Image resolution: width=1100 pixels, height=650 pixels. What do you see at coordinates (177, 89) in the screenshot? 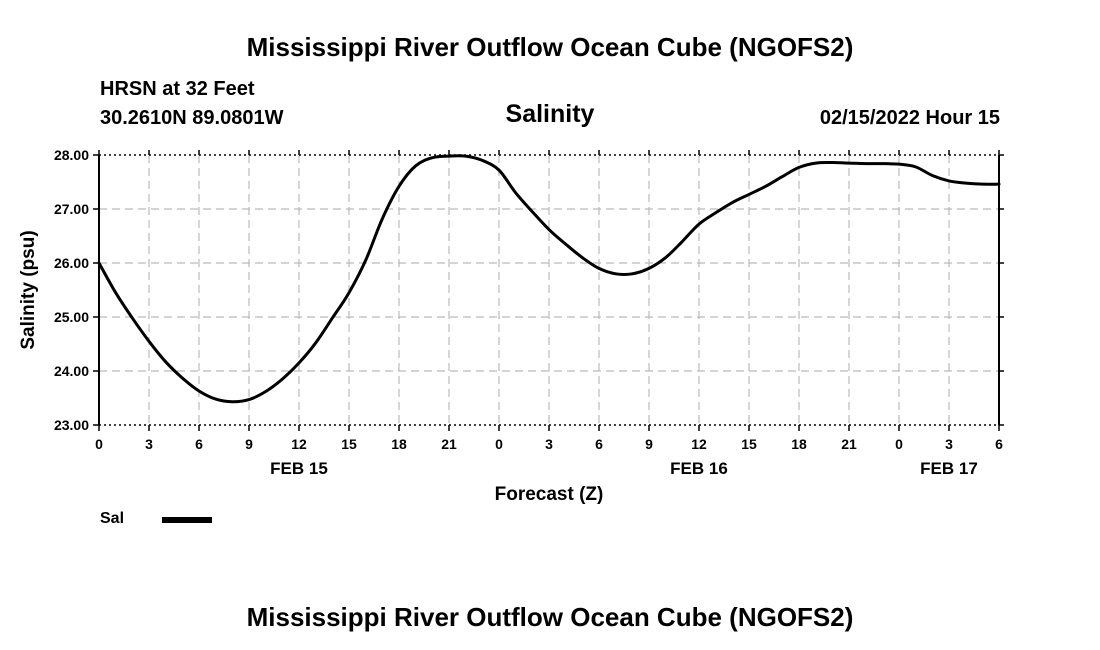
I see `station-label: HRSN at 32 Feet` at bounding box center [177, 89].